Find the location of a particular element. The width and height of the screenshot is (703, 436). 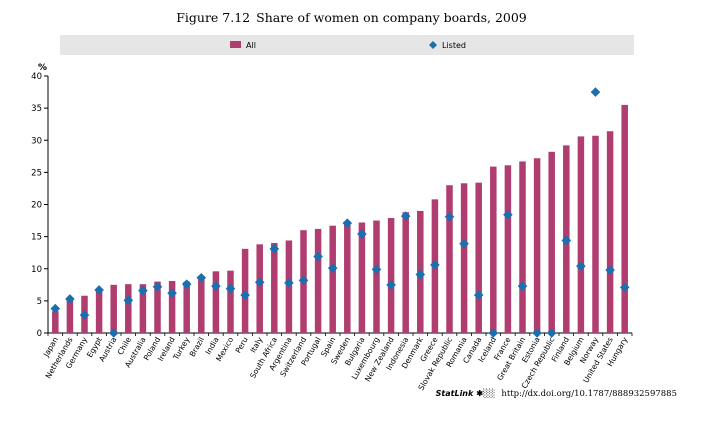

y-tick-label: 20 is located at coordinates (36, 206).